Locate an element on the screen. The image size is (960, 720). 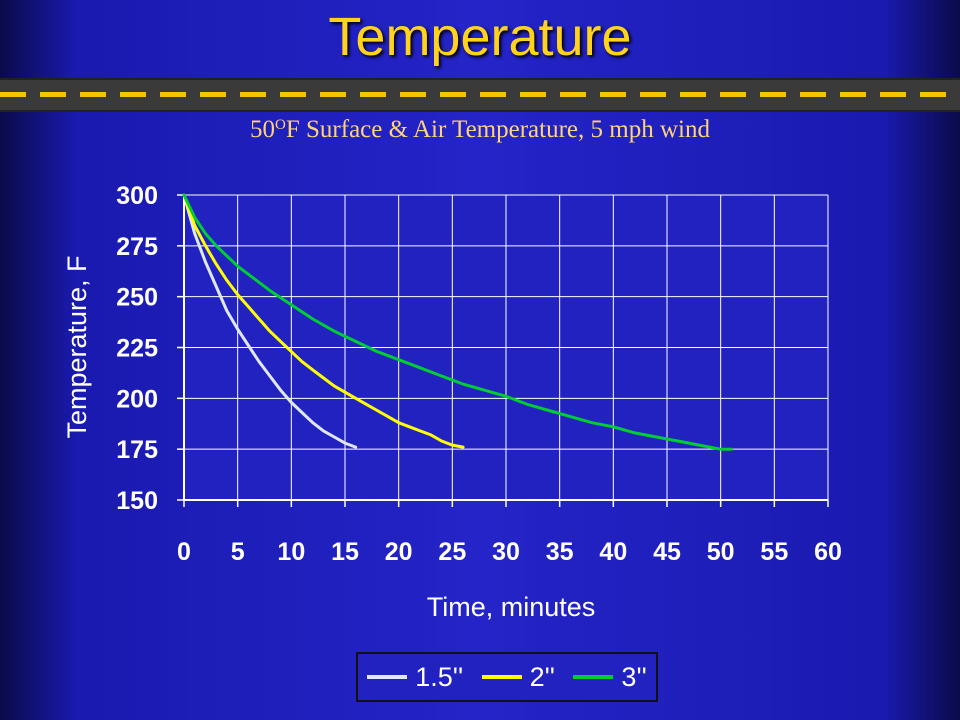
y-tick-label: 225 is located at coordinates (137, 349).